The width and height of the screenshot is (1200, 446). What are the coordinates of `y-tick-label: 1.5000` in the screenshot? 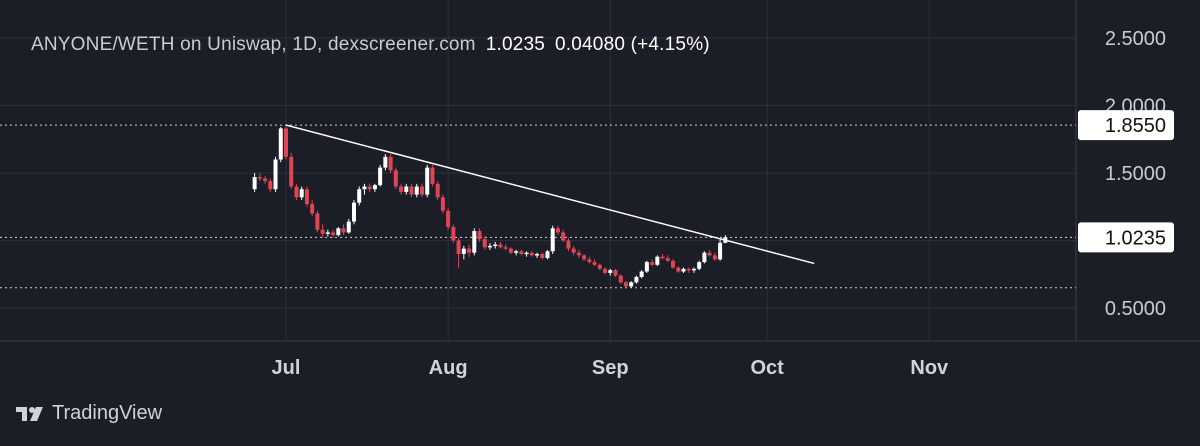 It's located at (1135, 174).